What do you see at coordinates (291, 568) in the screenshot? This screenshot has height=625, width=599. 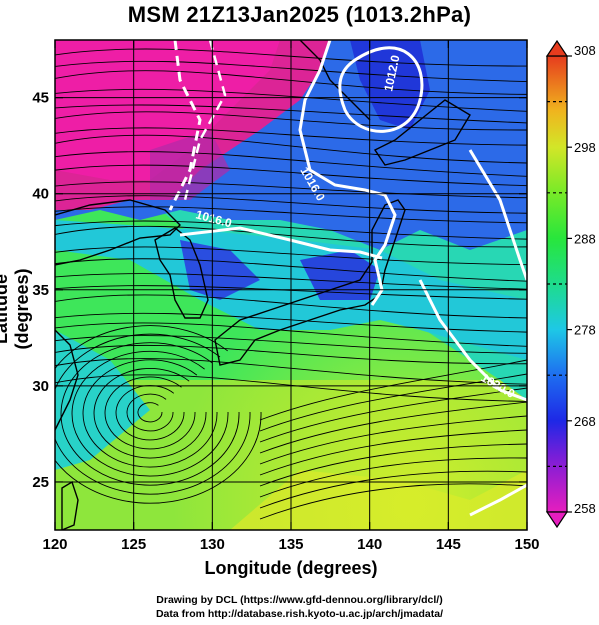 I see `x-axis-label: Longitude (degrees)` at bounding box center [291, 568].